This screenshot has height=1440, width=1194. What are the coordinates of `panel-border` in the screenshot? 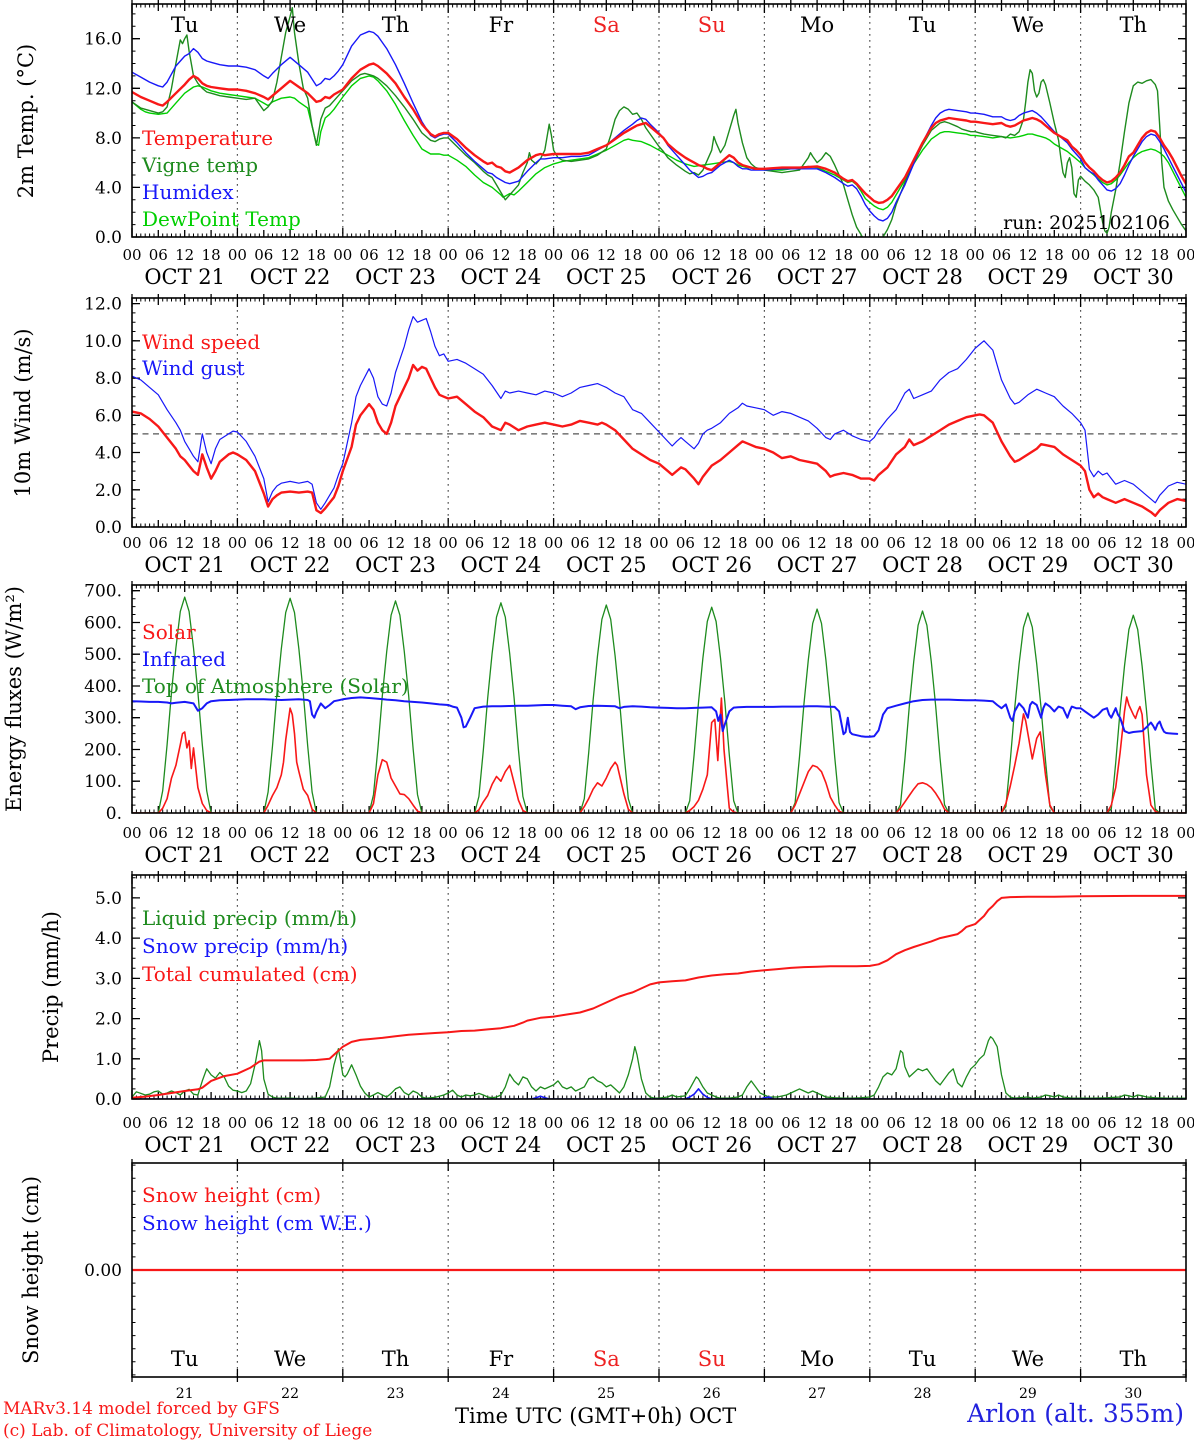 It's located at (659, 987).